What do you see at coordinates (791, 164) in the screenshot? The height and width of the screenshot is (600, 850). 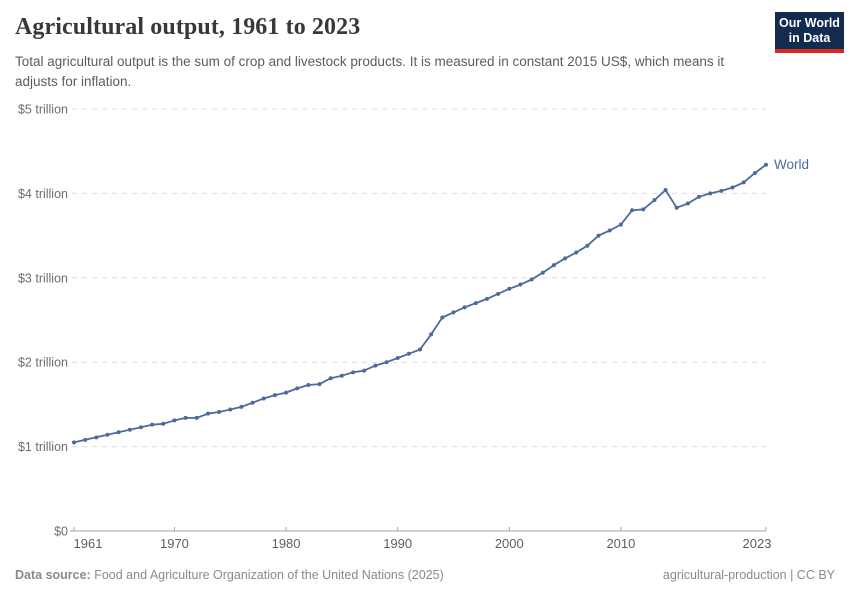 I see `world-end-label: World` at bounding box center [791, 164].